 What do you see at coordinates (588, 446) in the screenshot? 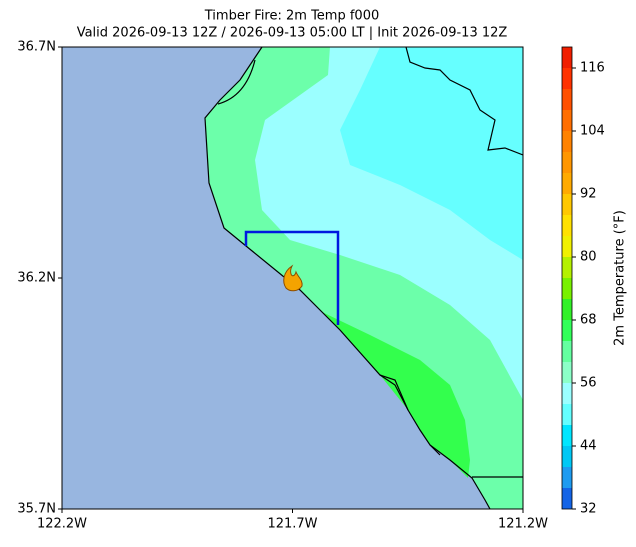
I see `colorbar-tick-label: 44` at bounding box center [588, 446].